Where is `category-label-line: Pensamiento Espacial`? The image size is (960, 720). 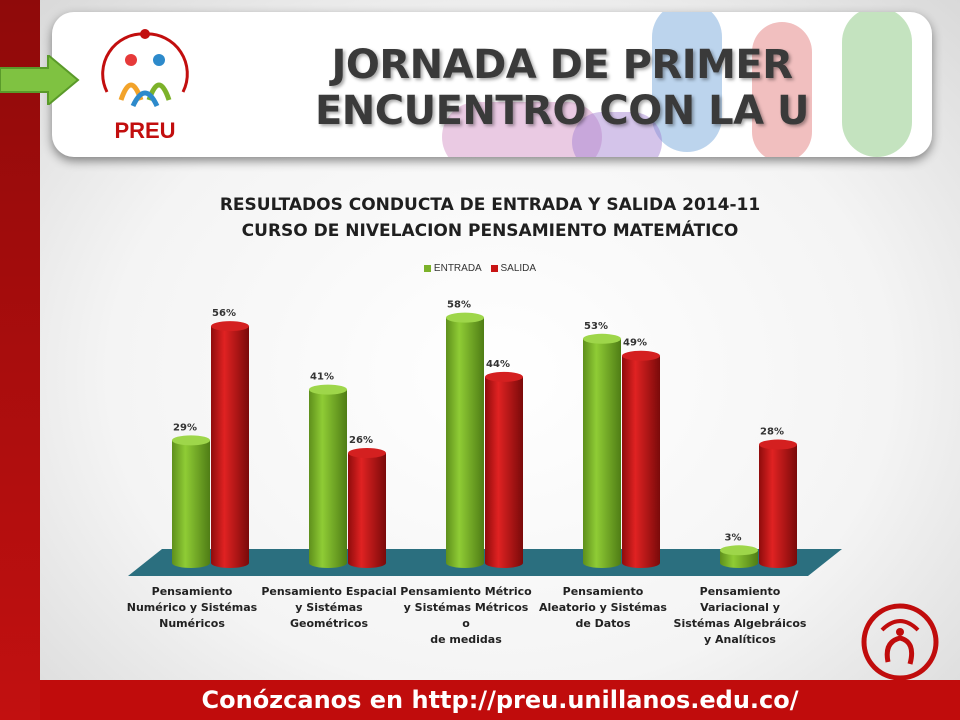 category-label-line: Pensamiento Espacial is located at coordinates (329, 591).